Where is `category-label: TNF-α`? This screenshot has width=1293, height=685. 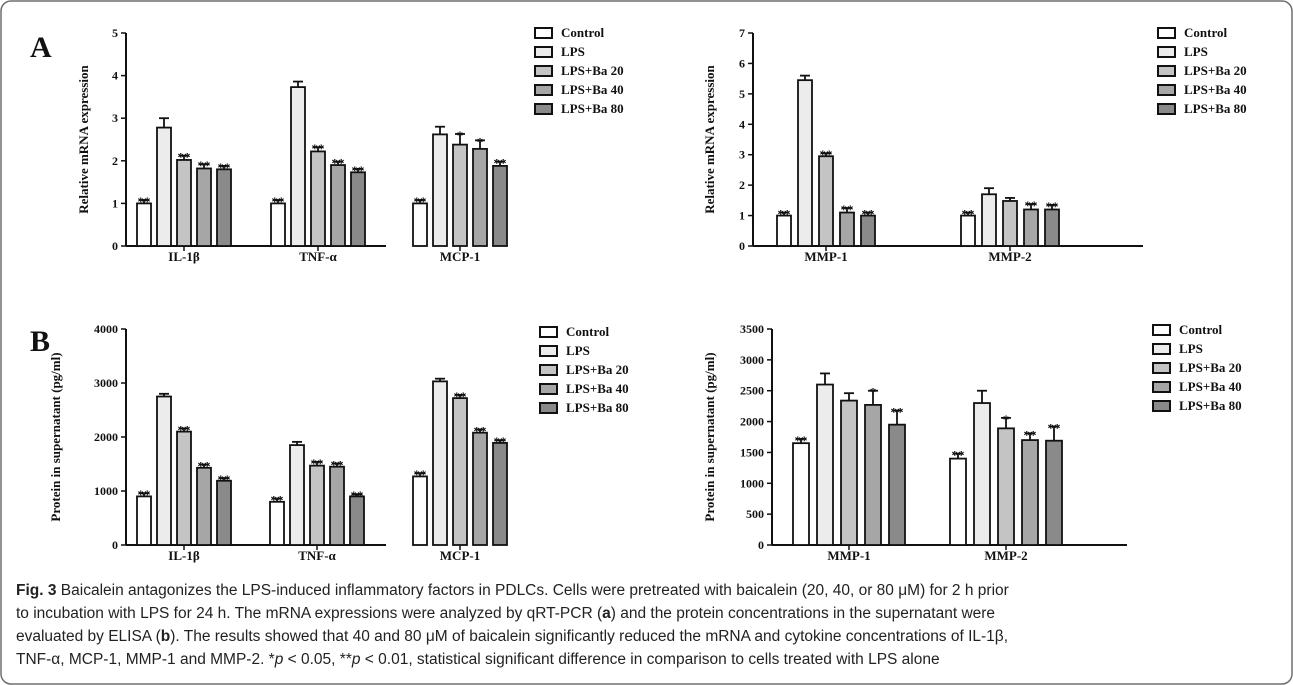 category-label: TNF-α is located at coordinates (317, 555).